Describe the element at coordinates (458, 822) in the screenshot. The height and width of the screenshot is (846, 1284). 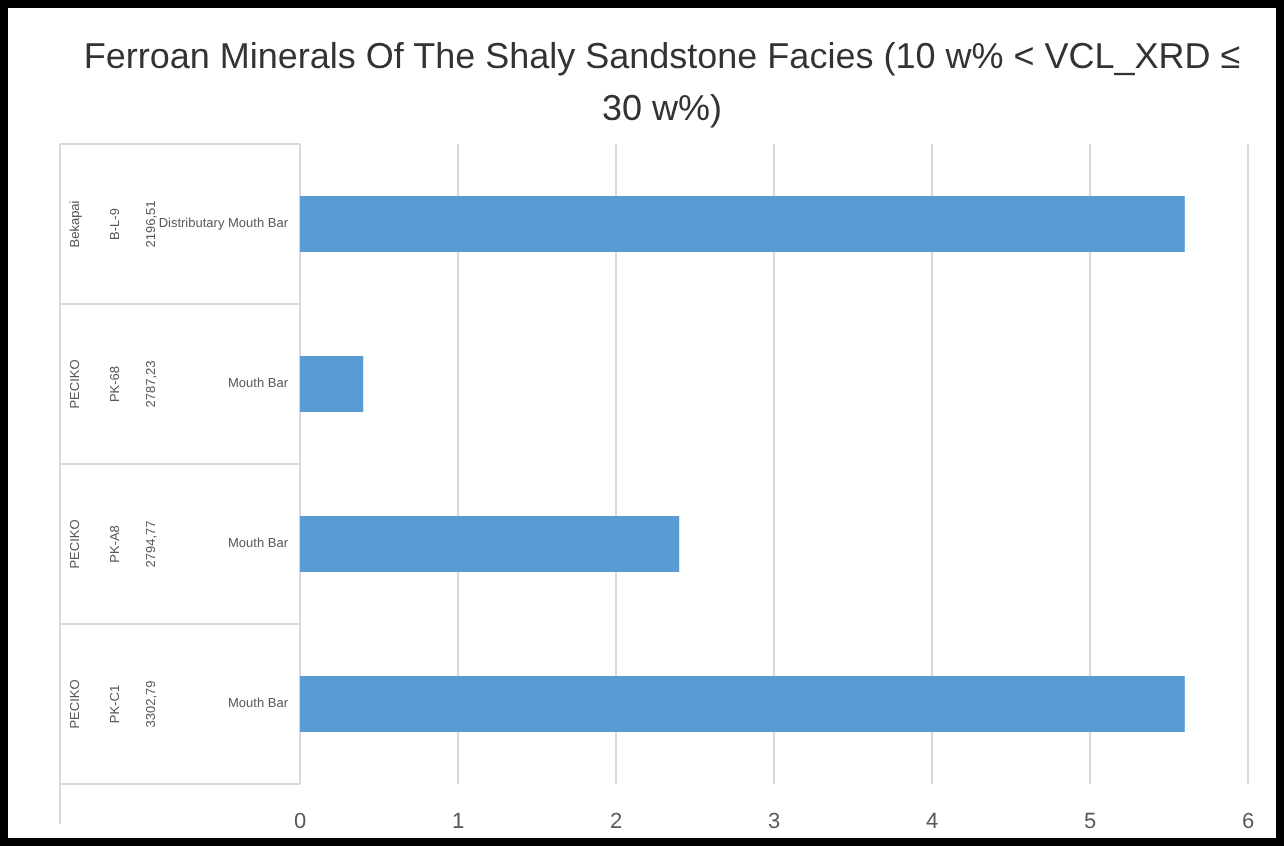
I see `x-tick-label: 1` at that location.